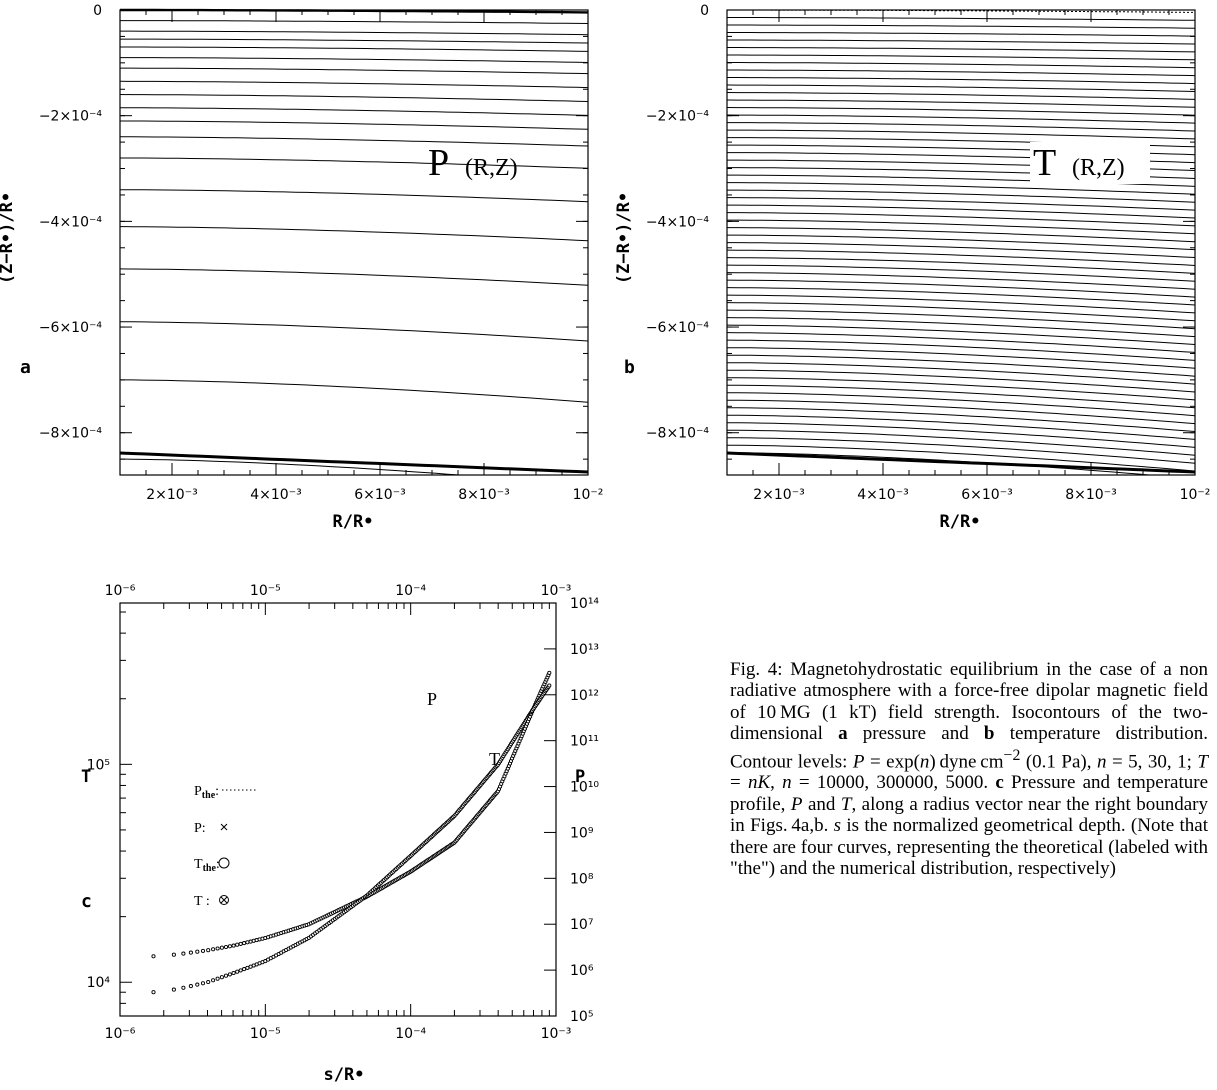 Image resolution: width=1217 pixels, height=1090 pixels. I want to click on y-right-tick-label: 10¹⁰, so click(584, 788).